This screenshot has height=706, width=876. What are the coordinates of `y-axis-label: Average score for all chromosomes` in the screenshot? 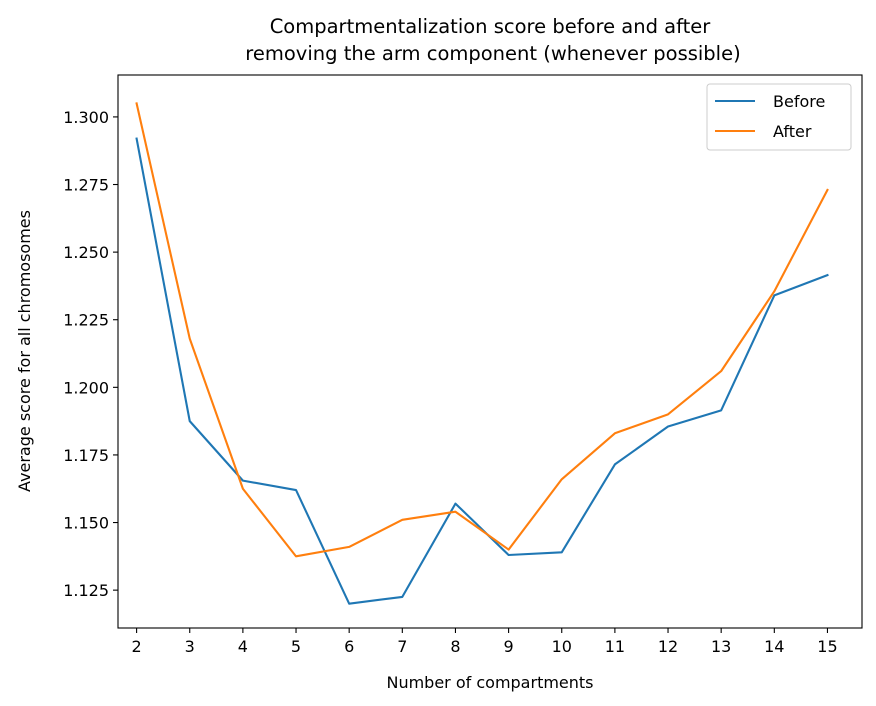 It's located at (24, 351).